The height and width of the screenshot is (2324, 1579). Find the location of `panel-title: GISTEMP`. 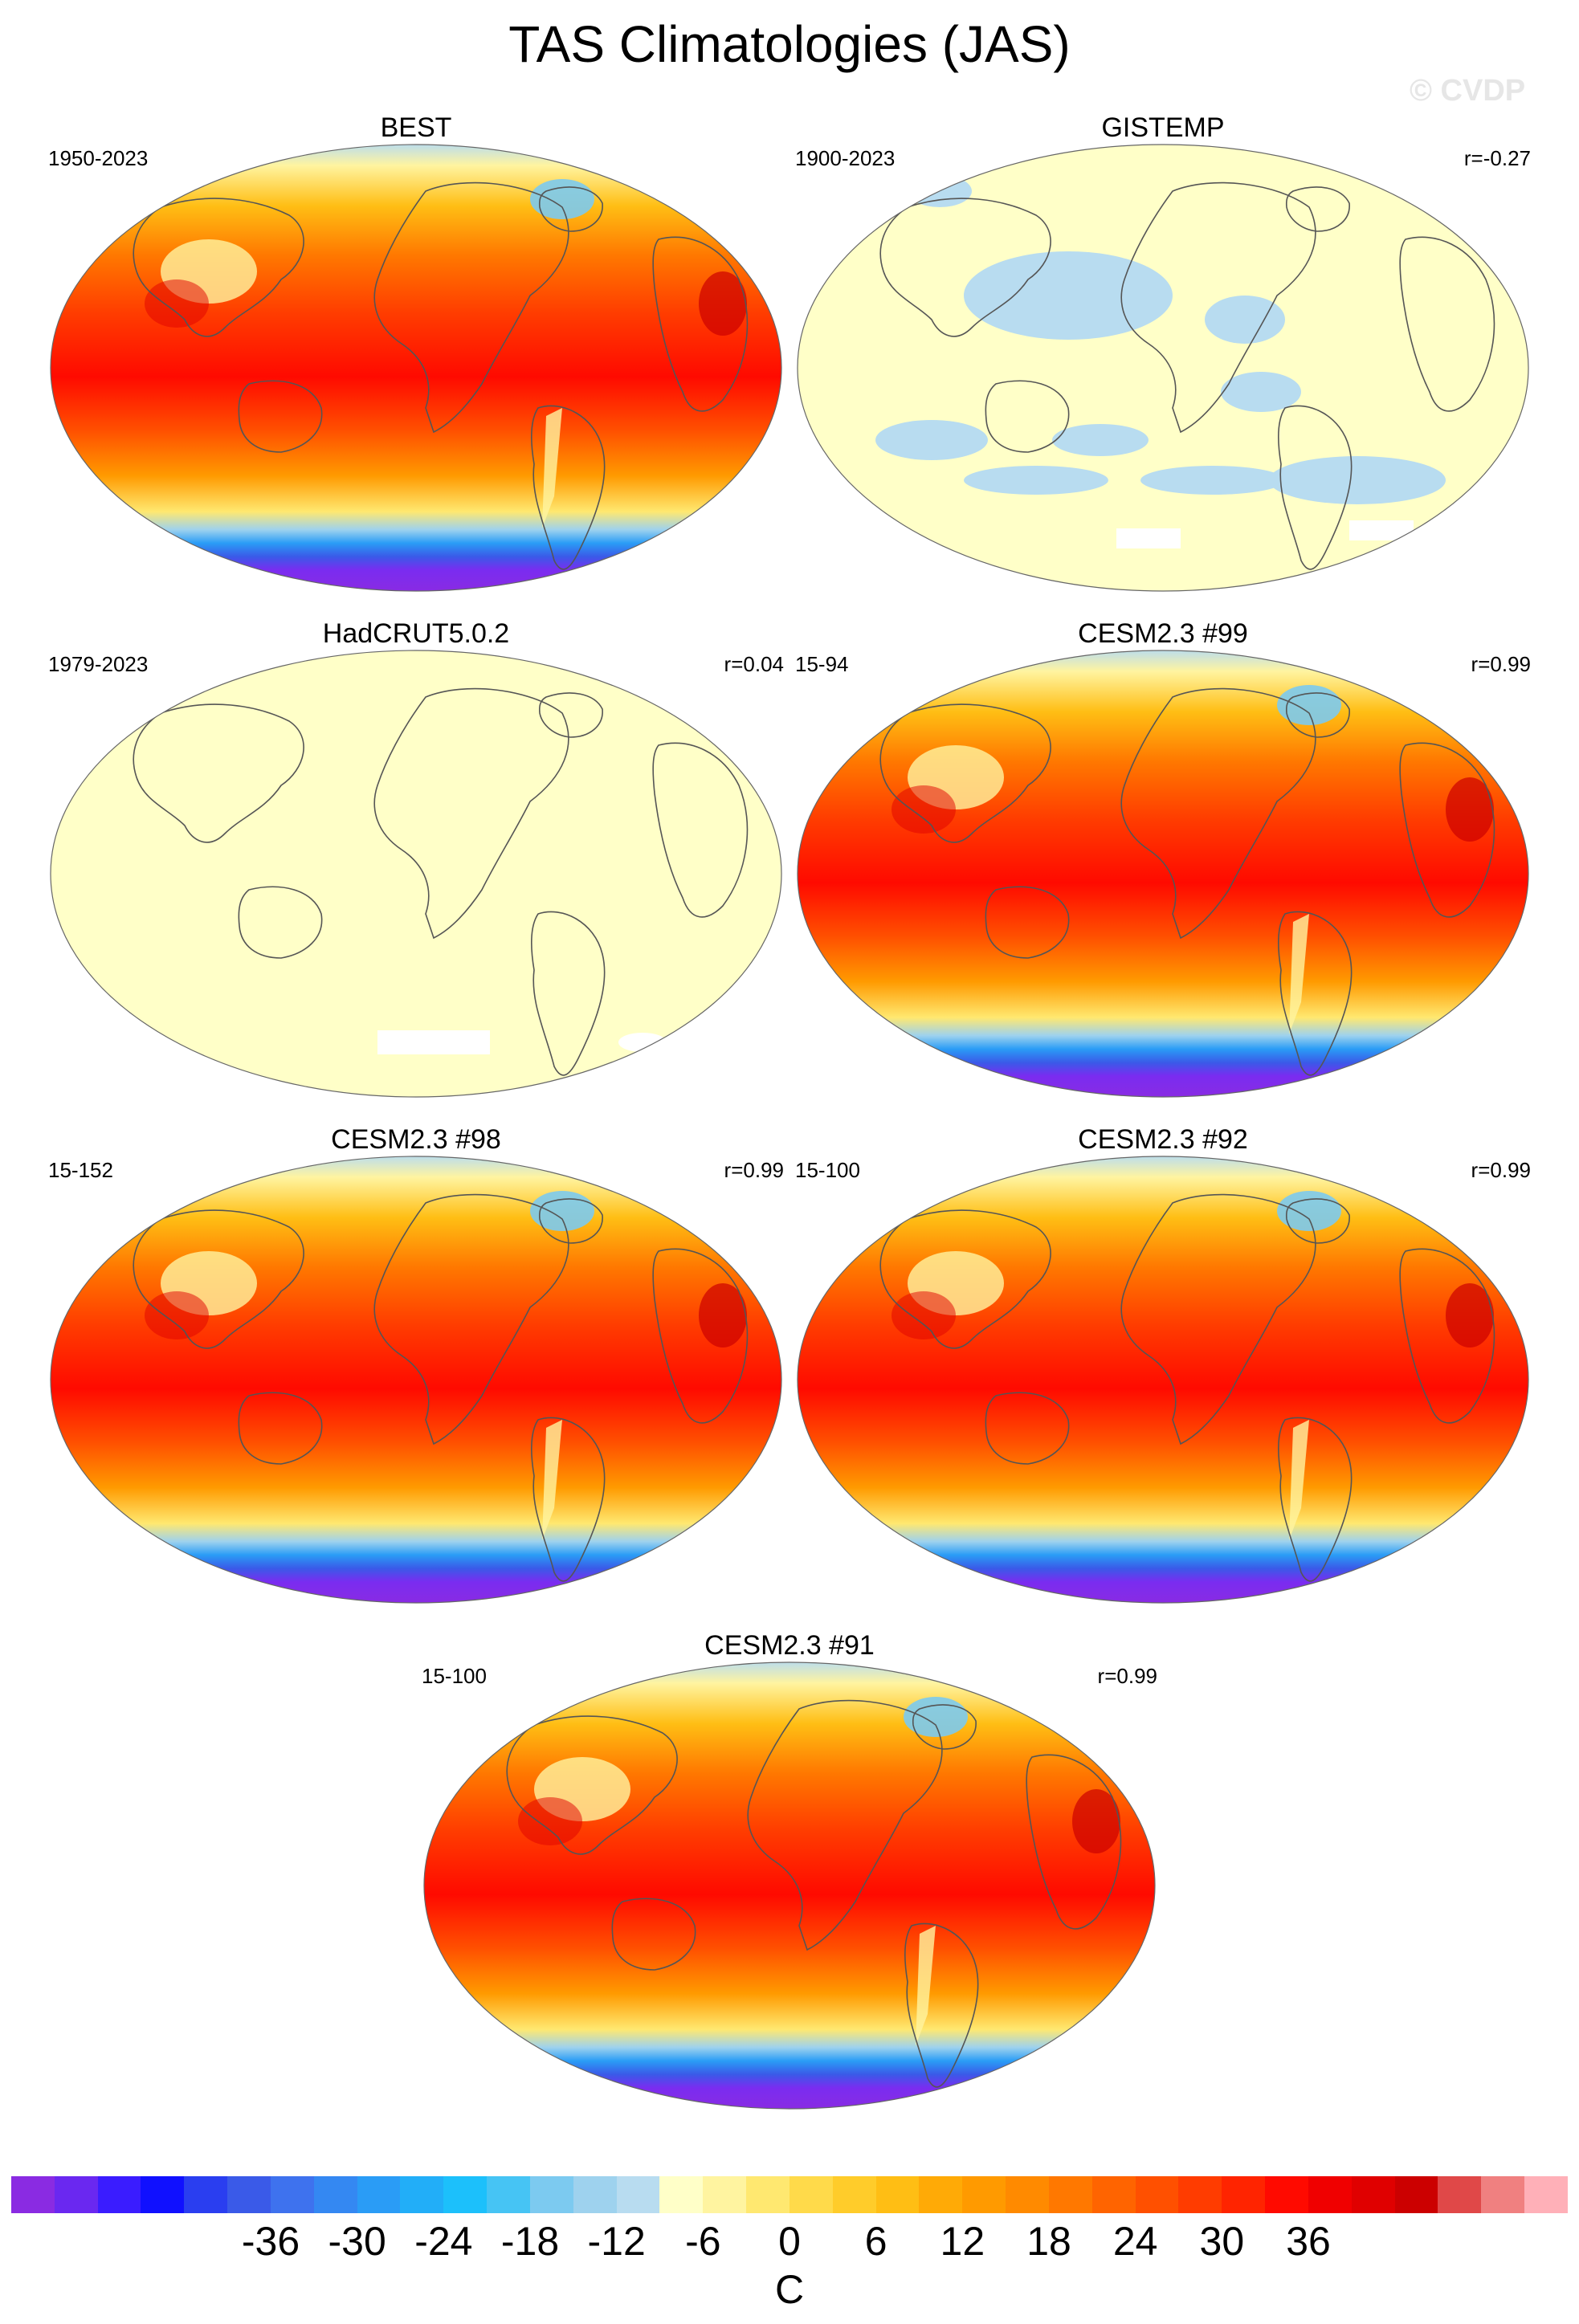

panel-title: GISTEMP is located at coordinates (1163, 128).